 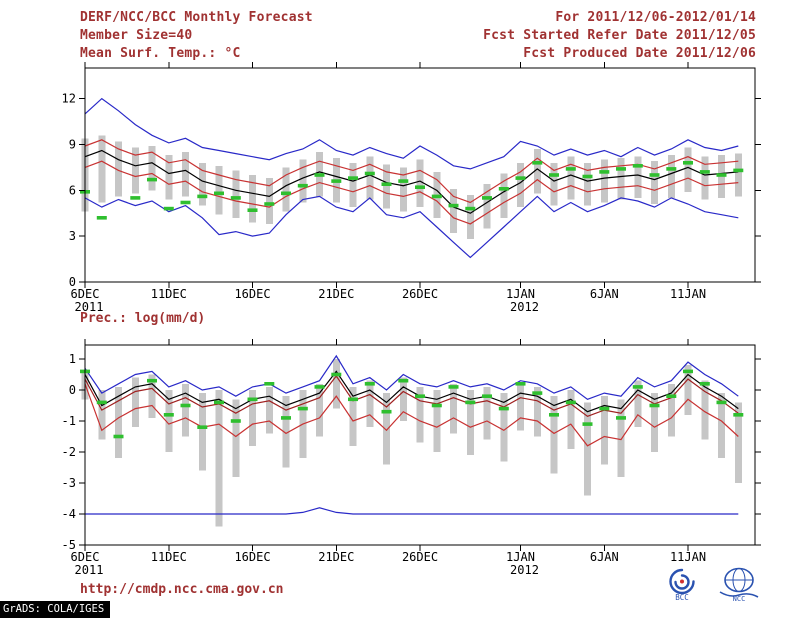 What do you see at coordinates (72, 236) in the screenshot?
I see `svg-text: 3` at bounding box center [72, 236].